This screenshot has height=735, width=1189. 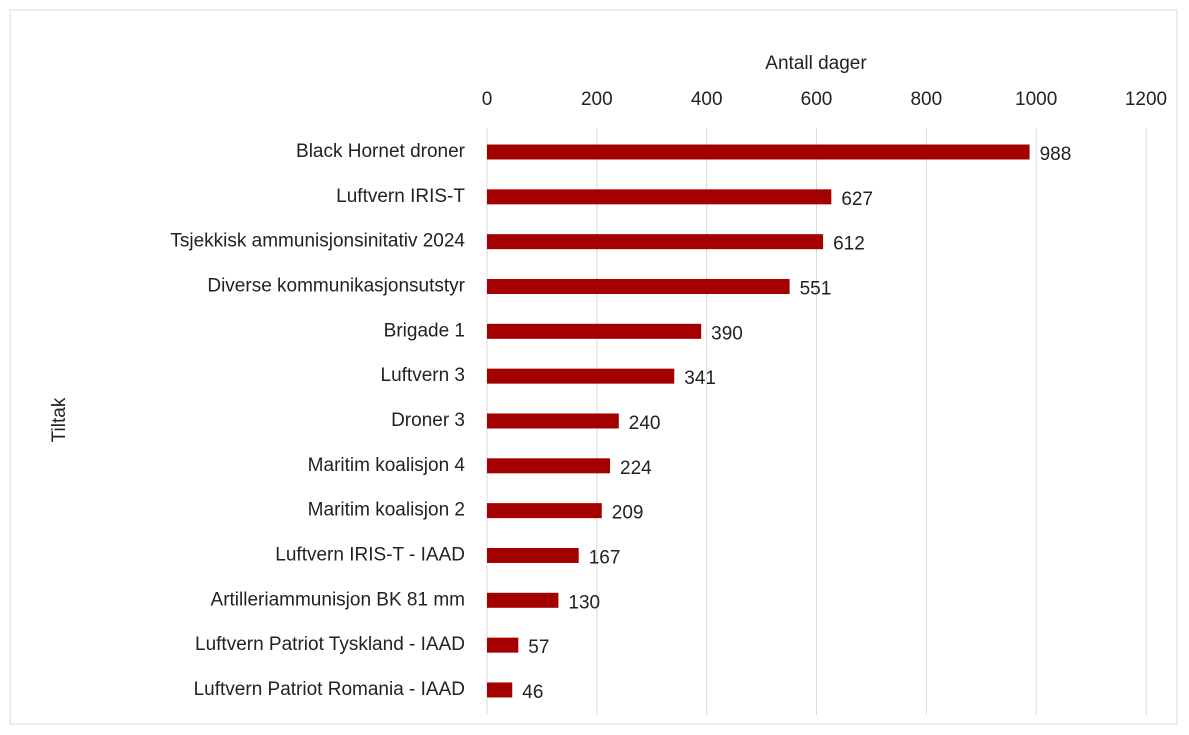 I want to click on y-tick-label: Luftvern 3, so click(x=423, y=375).